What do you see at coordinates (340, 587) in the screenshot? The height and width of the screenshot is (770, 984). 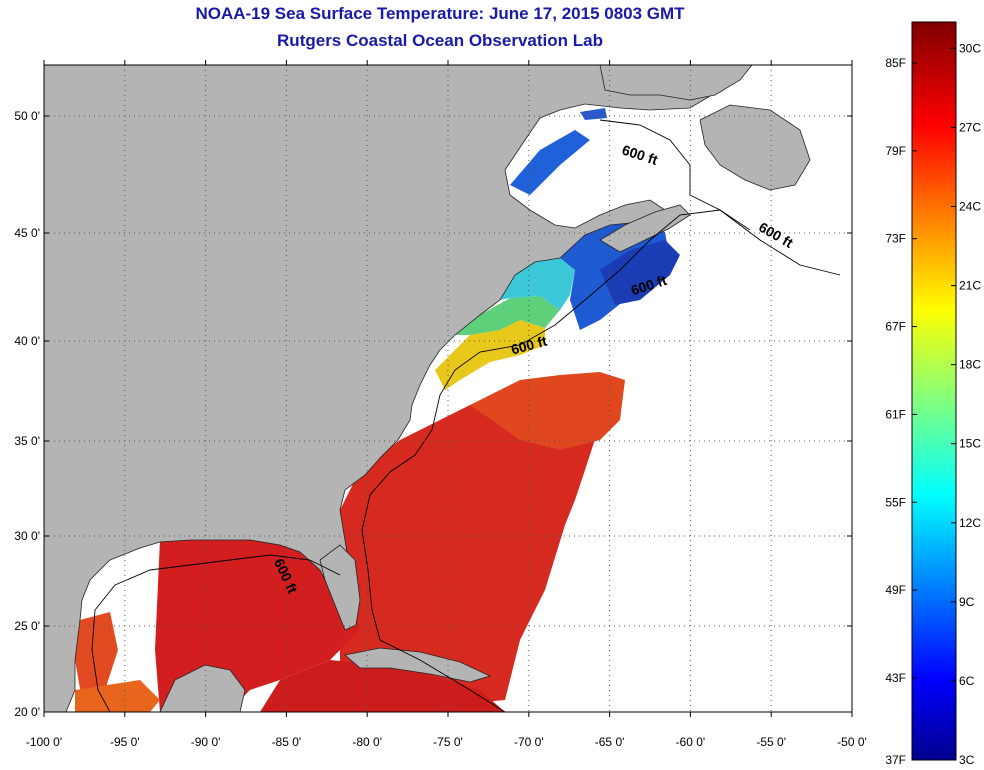 I see `florida-land` at bounding box center [340, 587].